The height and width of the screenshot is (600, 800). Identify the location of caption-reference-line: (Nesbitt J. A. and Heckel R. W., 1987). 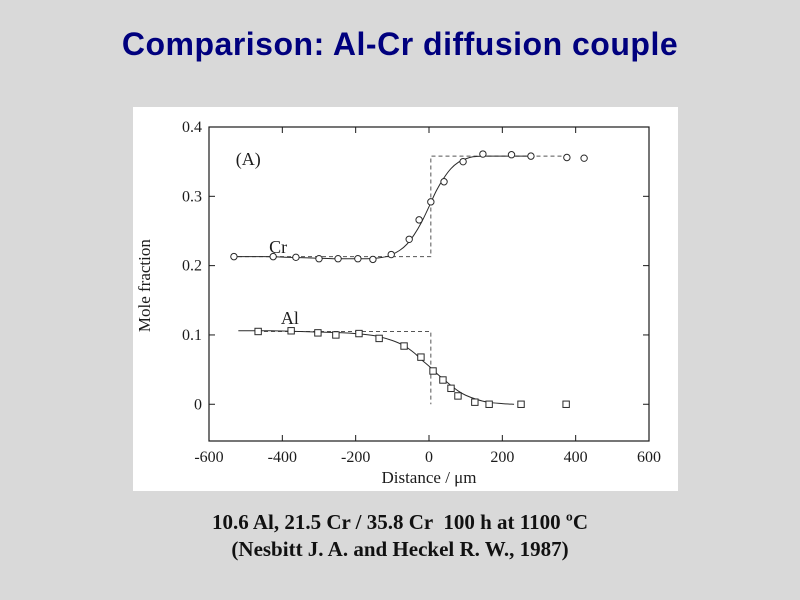
(400, 549).